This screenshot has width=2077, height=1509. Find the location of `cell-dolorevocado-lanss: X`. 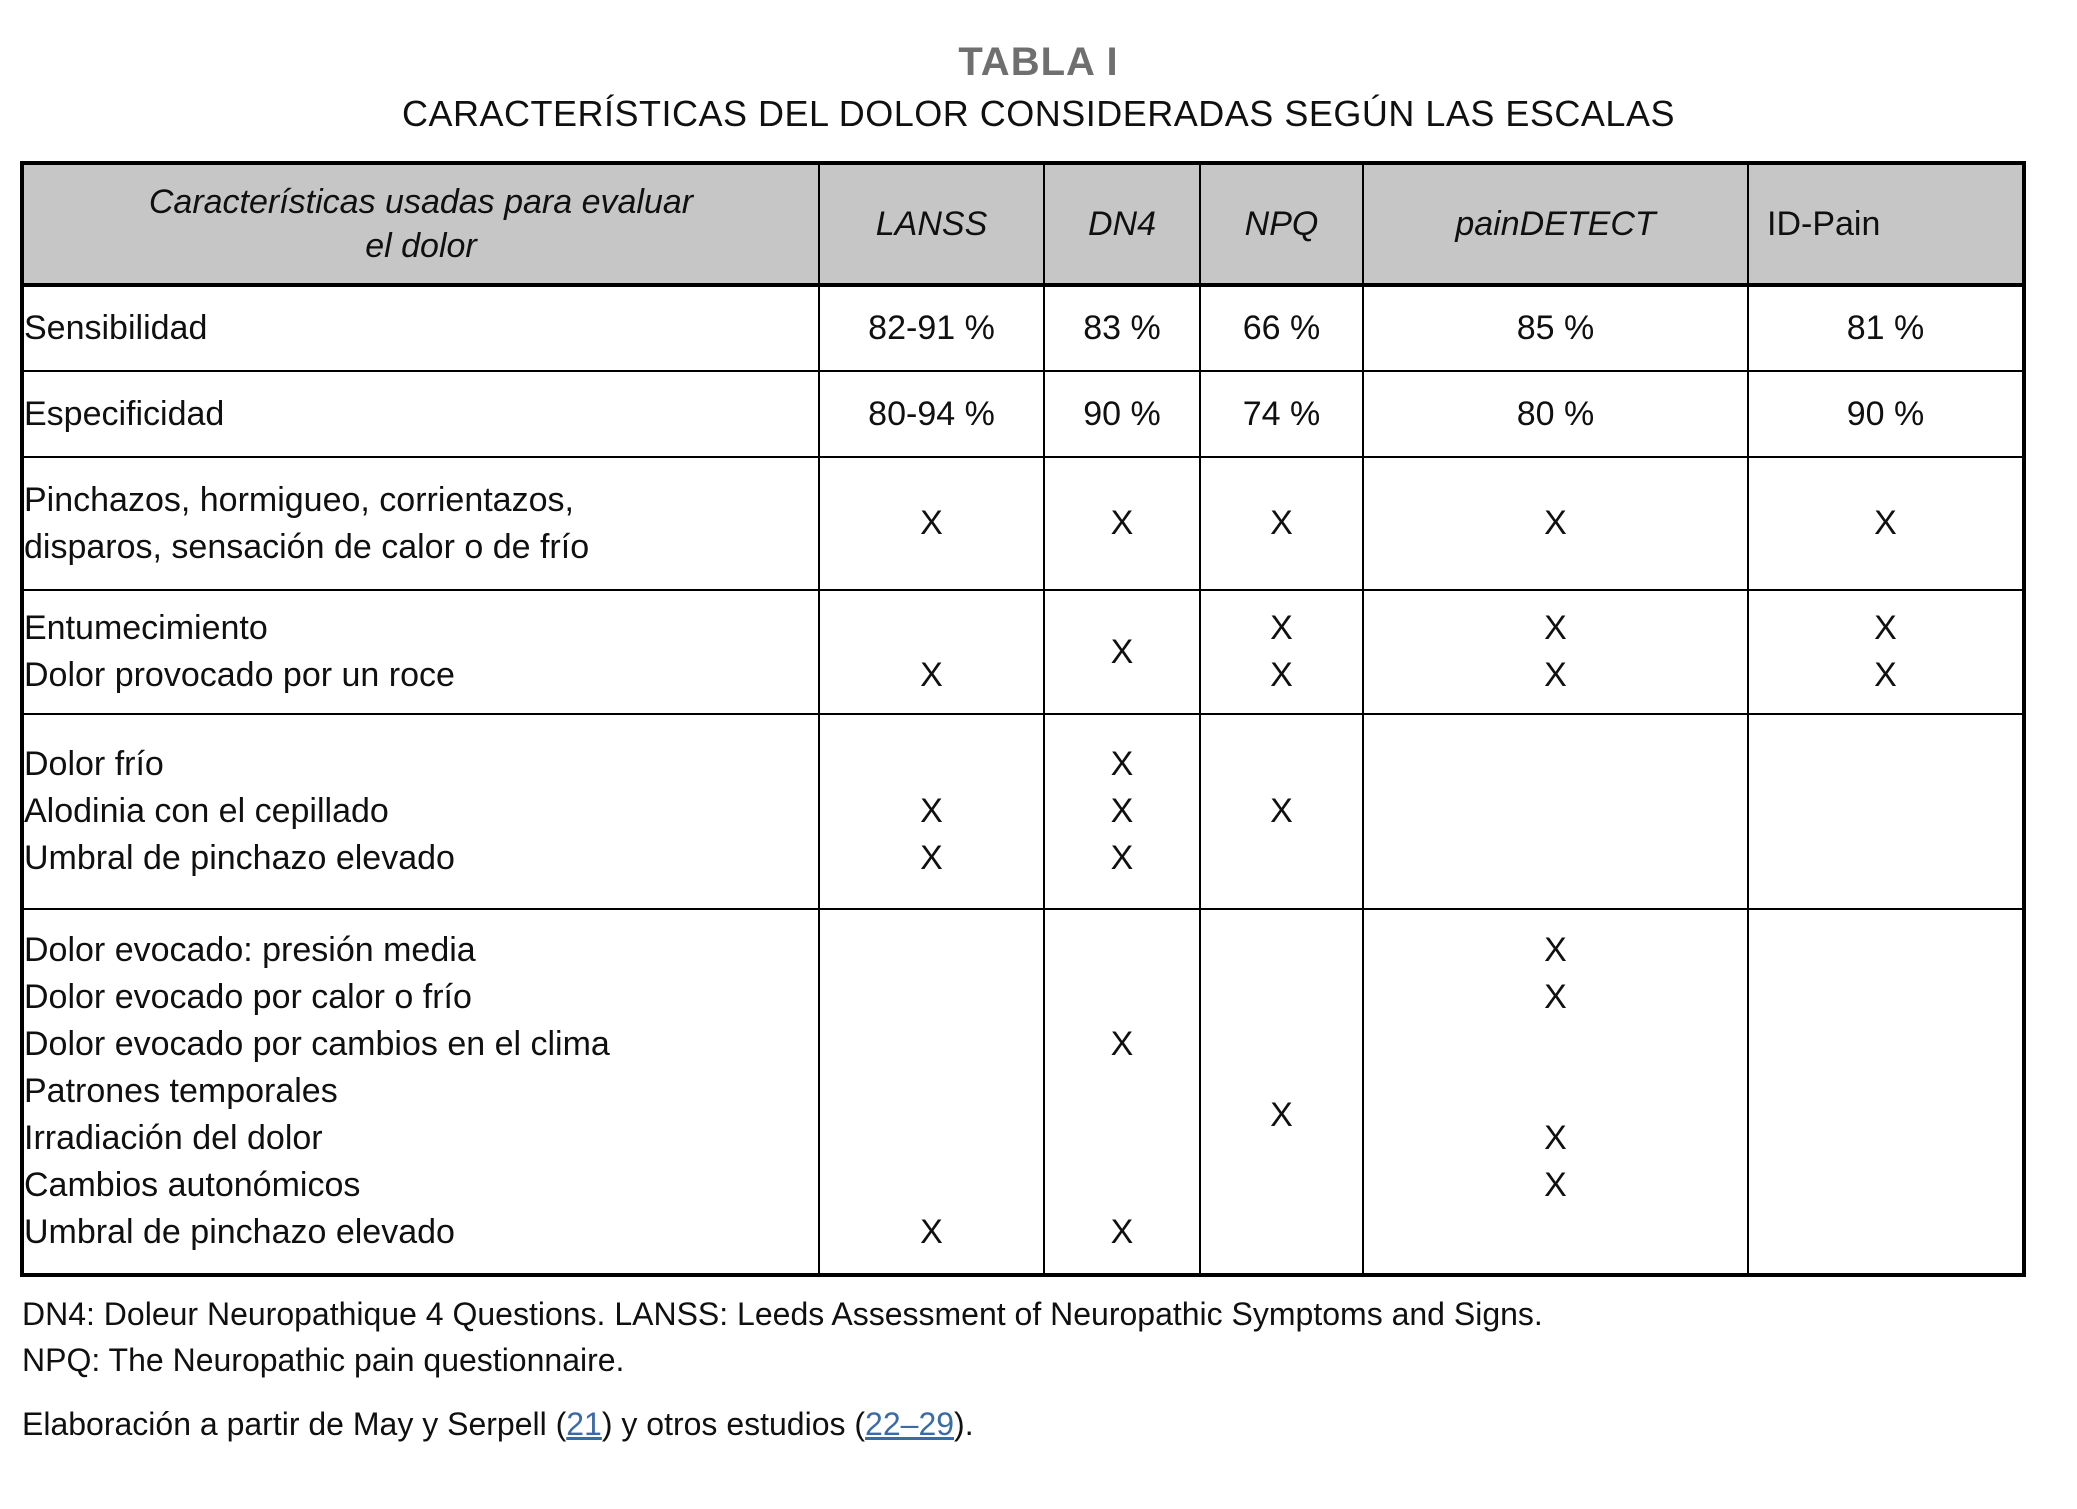

cell-dolorevocado-lanss: X is located at coordinates (931, 1092).